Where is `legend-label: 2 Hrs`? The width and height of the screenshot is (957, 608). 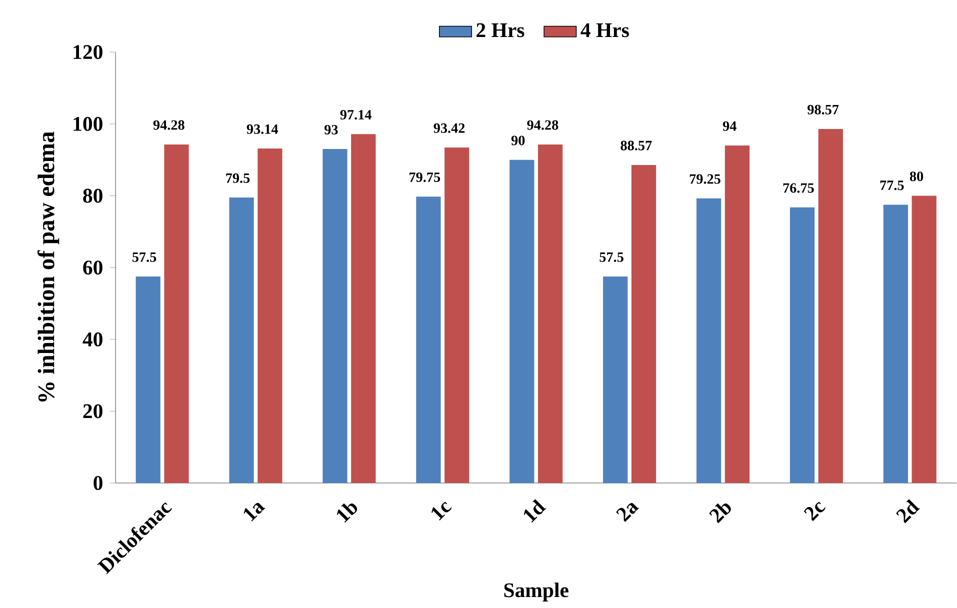
legend-label: 2 Hrs is located at coordinates (500, 30).